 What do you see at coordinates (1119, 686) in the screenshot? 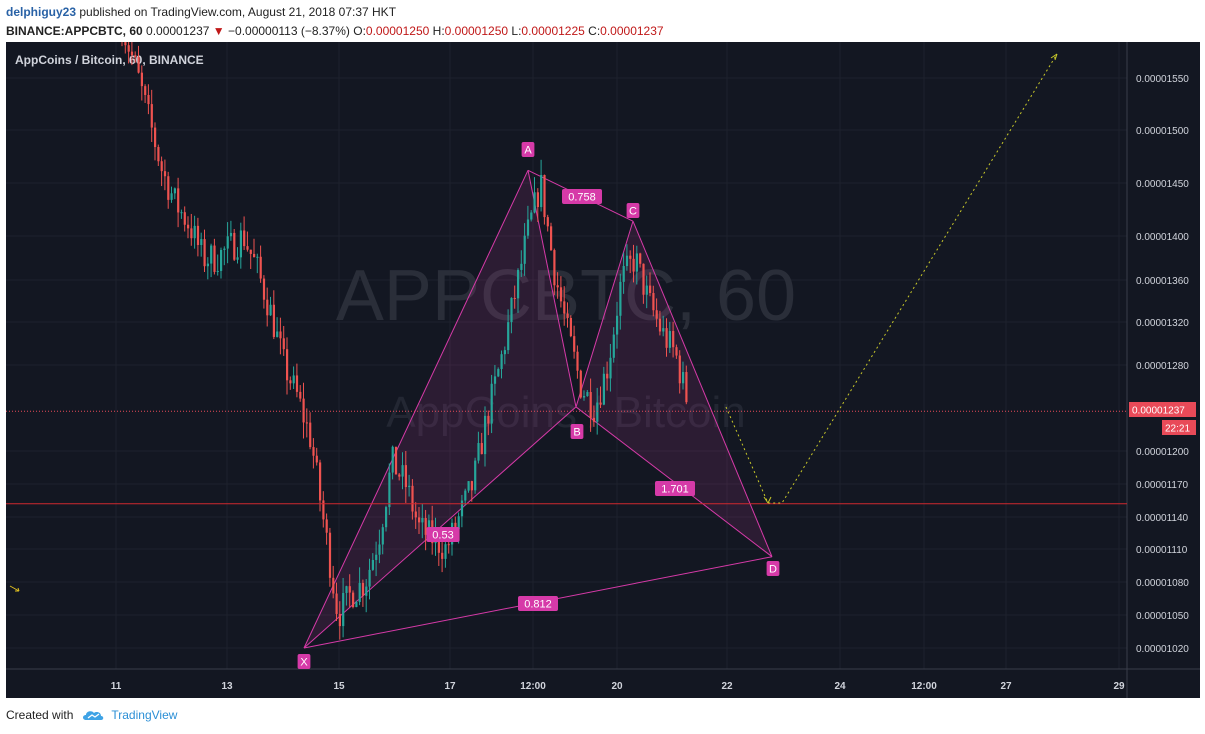
I see `x-tick-label: 29` at bounding box center [1119, 686].